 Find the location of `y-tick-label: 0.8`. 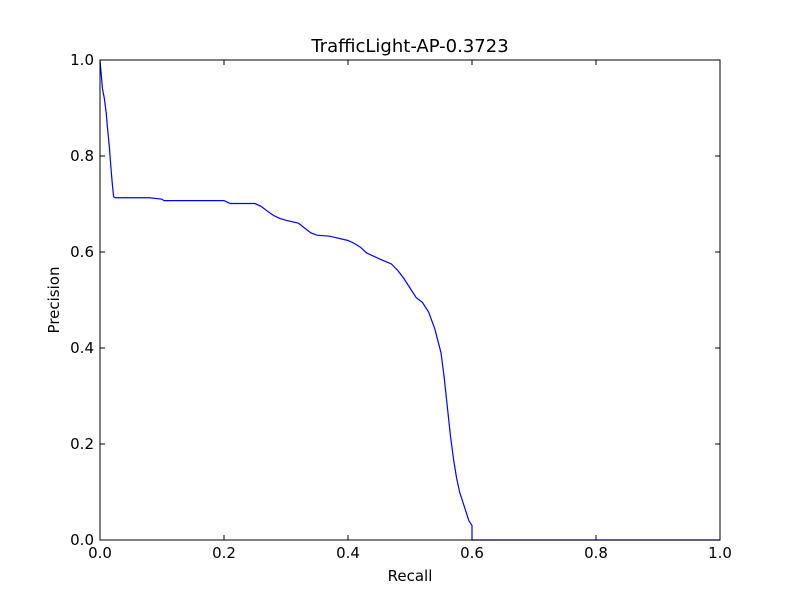

y-tick-label: 0.8 is located at coordinates (82, 156).